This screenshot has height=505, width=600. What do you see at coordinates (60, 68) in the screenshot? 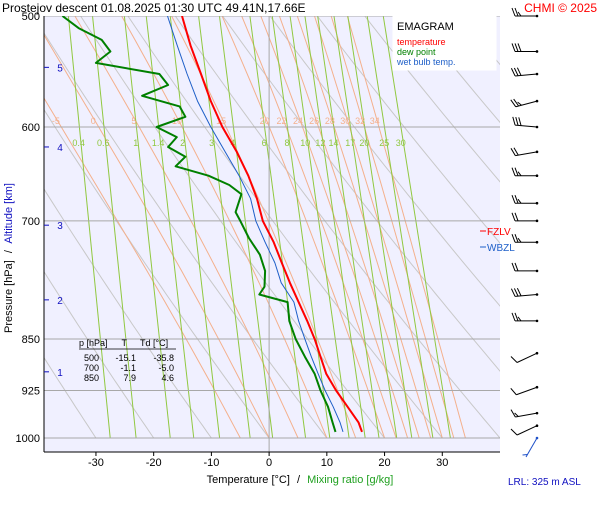
I see `altitude-tick-label: 5` at bounding box center [60, 68].